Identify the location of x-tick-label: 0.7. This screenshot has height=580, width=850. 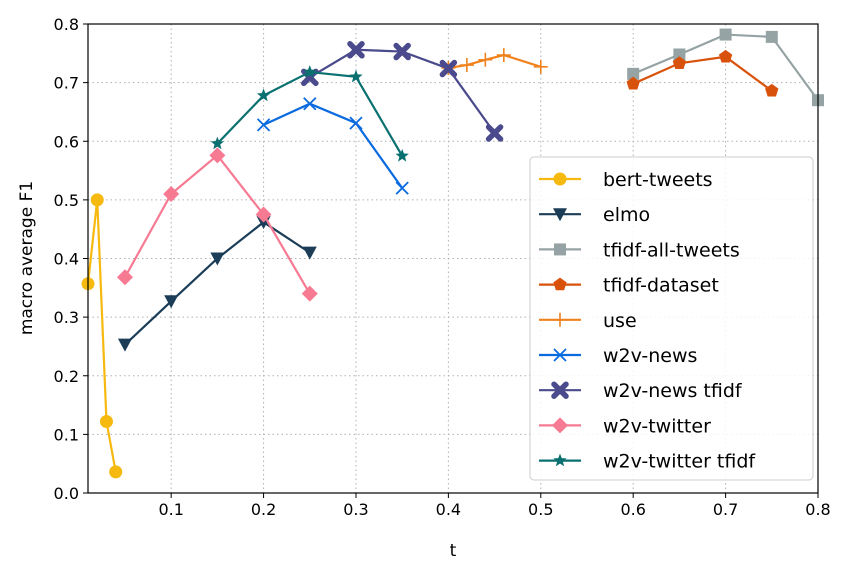
(725, 509).